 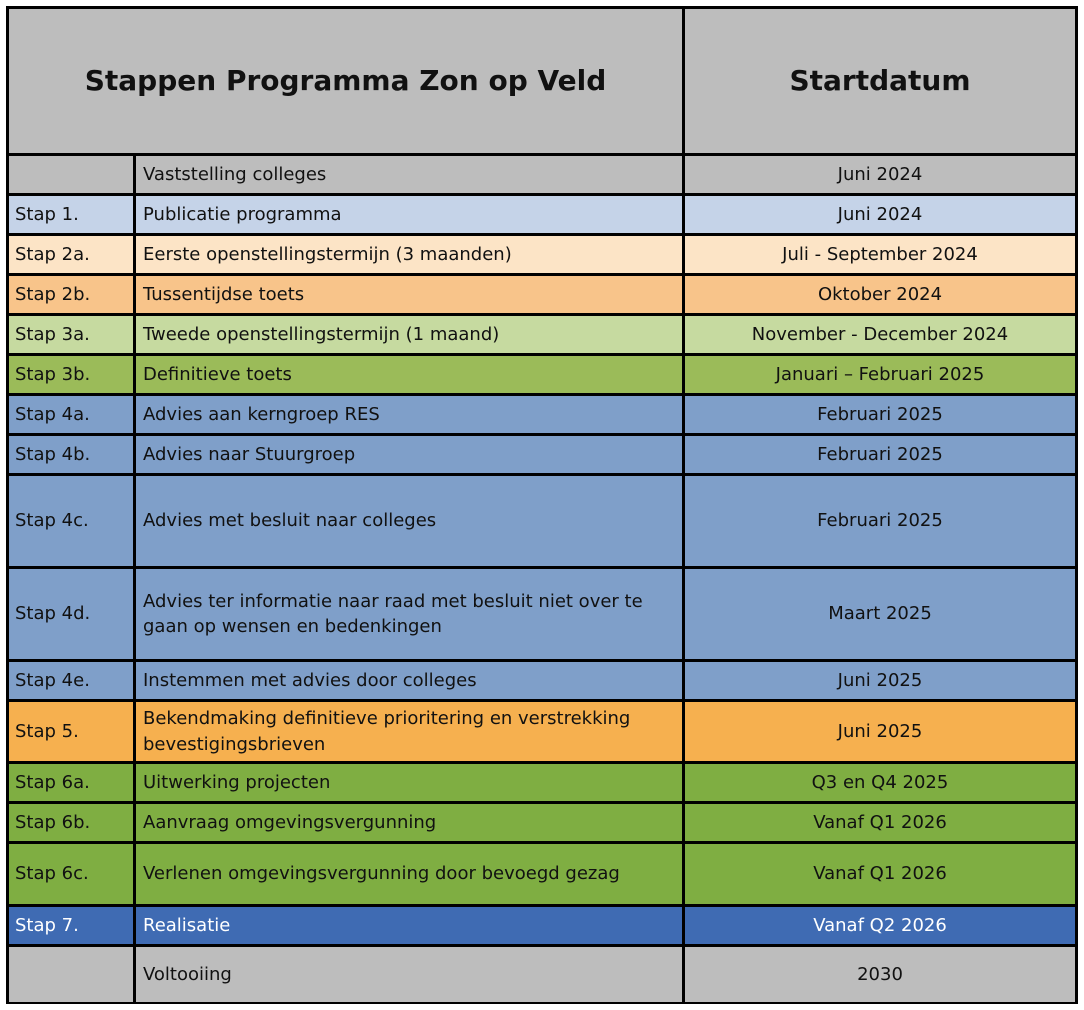 What do you see at coordinates (409, 974) in the screenshot?
I see `description-cell: Voltooiing` at bounding box center [409, 974].